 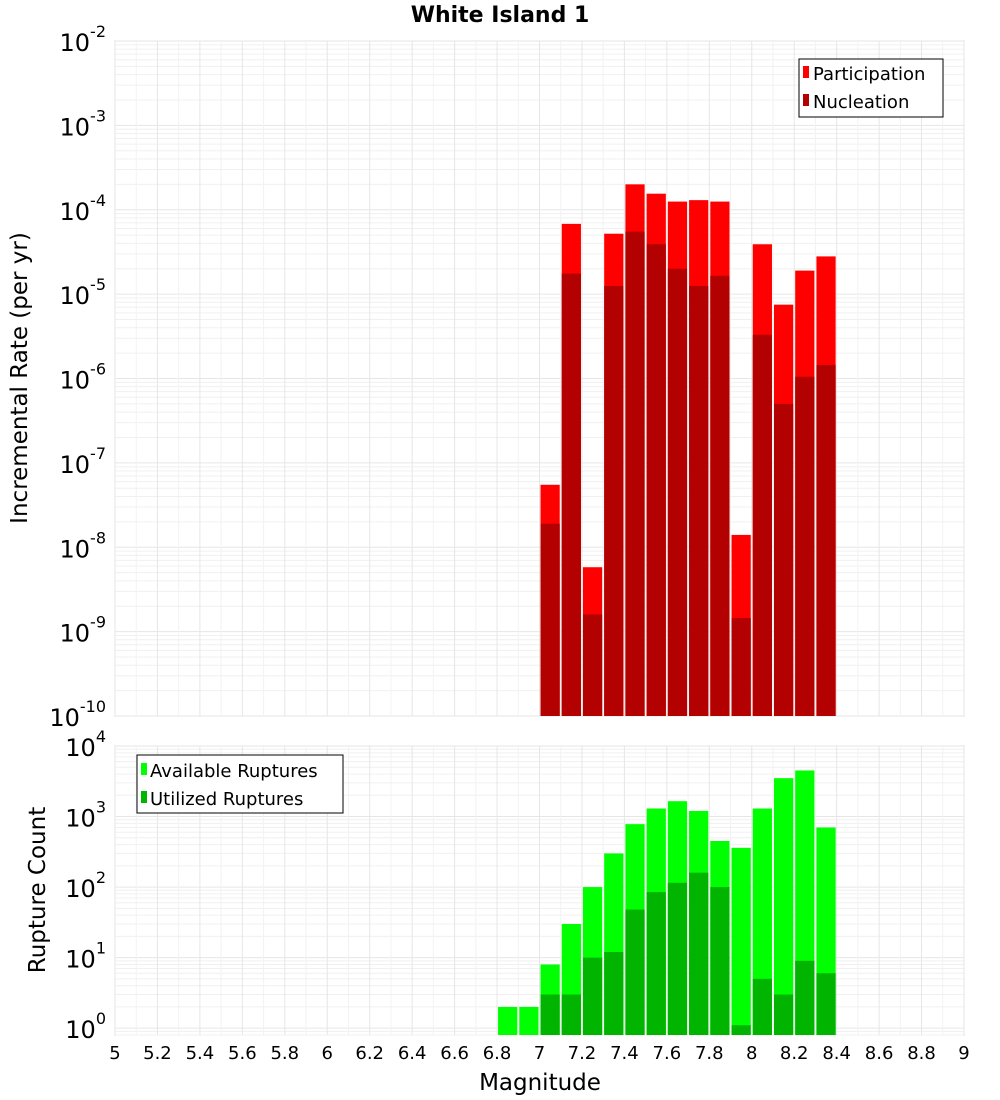 I want to click on x-tick-label: 5.6, so click(x=242, y=1053).